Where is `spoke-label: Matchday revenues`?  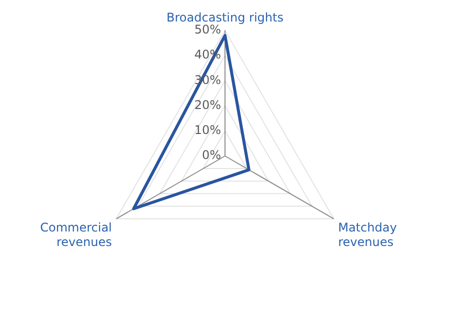 spoke-label: Matchday revenues is located at coordinates (367, 235).